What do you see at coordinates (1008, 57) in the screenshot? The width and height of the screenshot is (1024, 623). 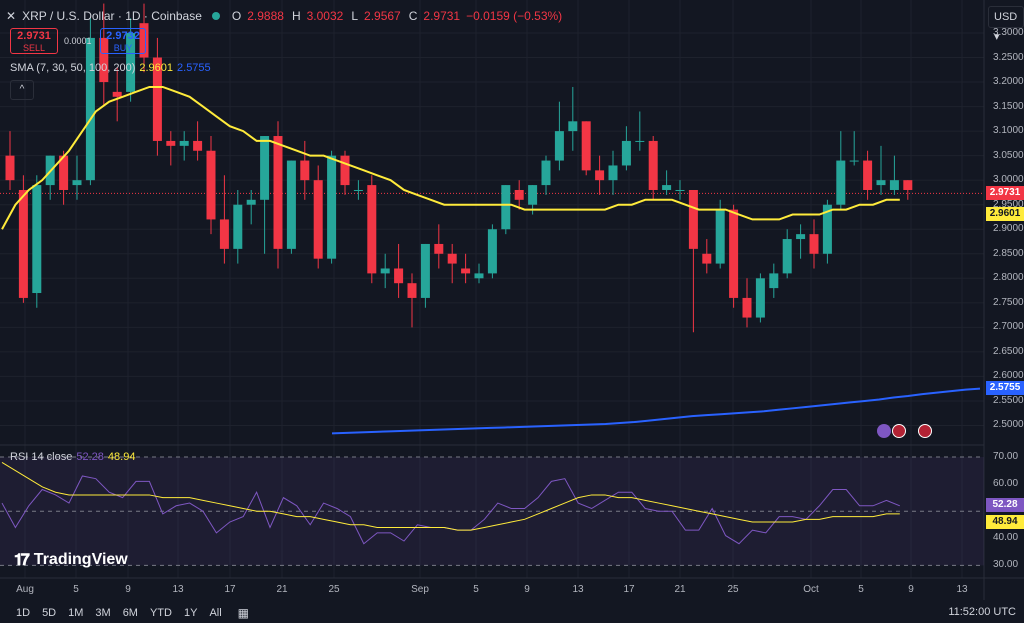 I see `price-tick-label: 3.2500` at bounding box center [1008, 57].